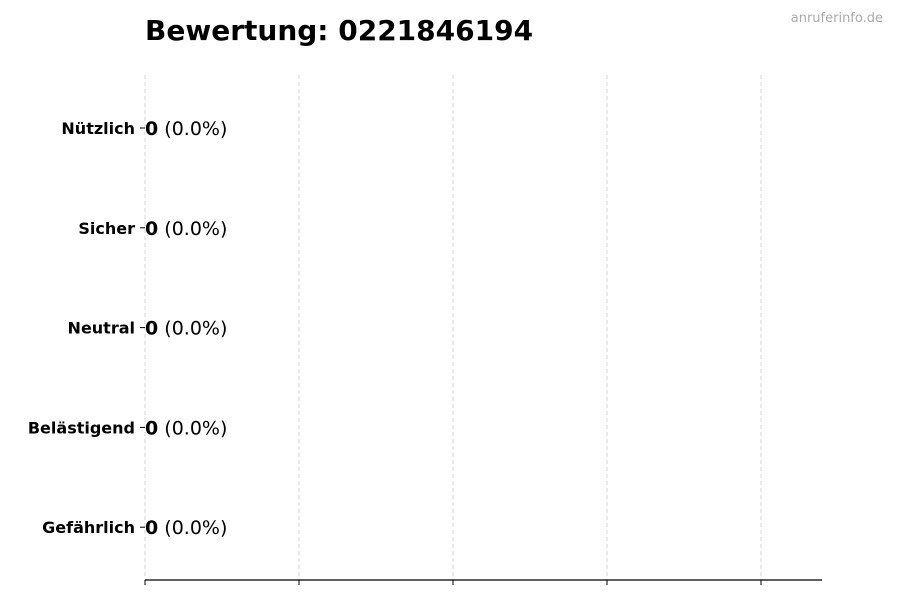  I want to click on category-label: Sicher, so click(106, 228).